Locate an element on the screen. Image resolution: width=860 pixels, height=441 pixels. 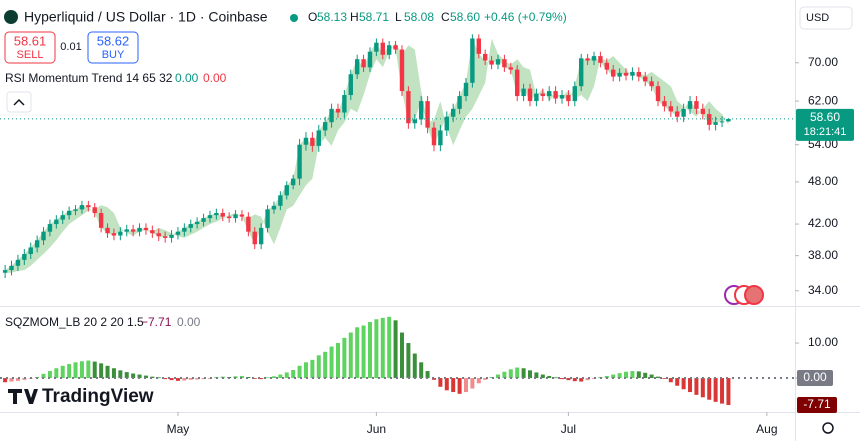
ohlc-value: 58.71 is located at coordinates (374, 17).